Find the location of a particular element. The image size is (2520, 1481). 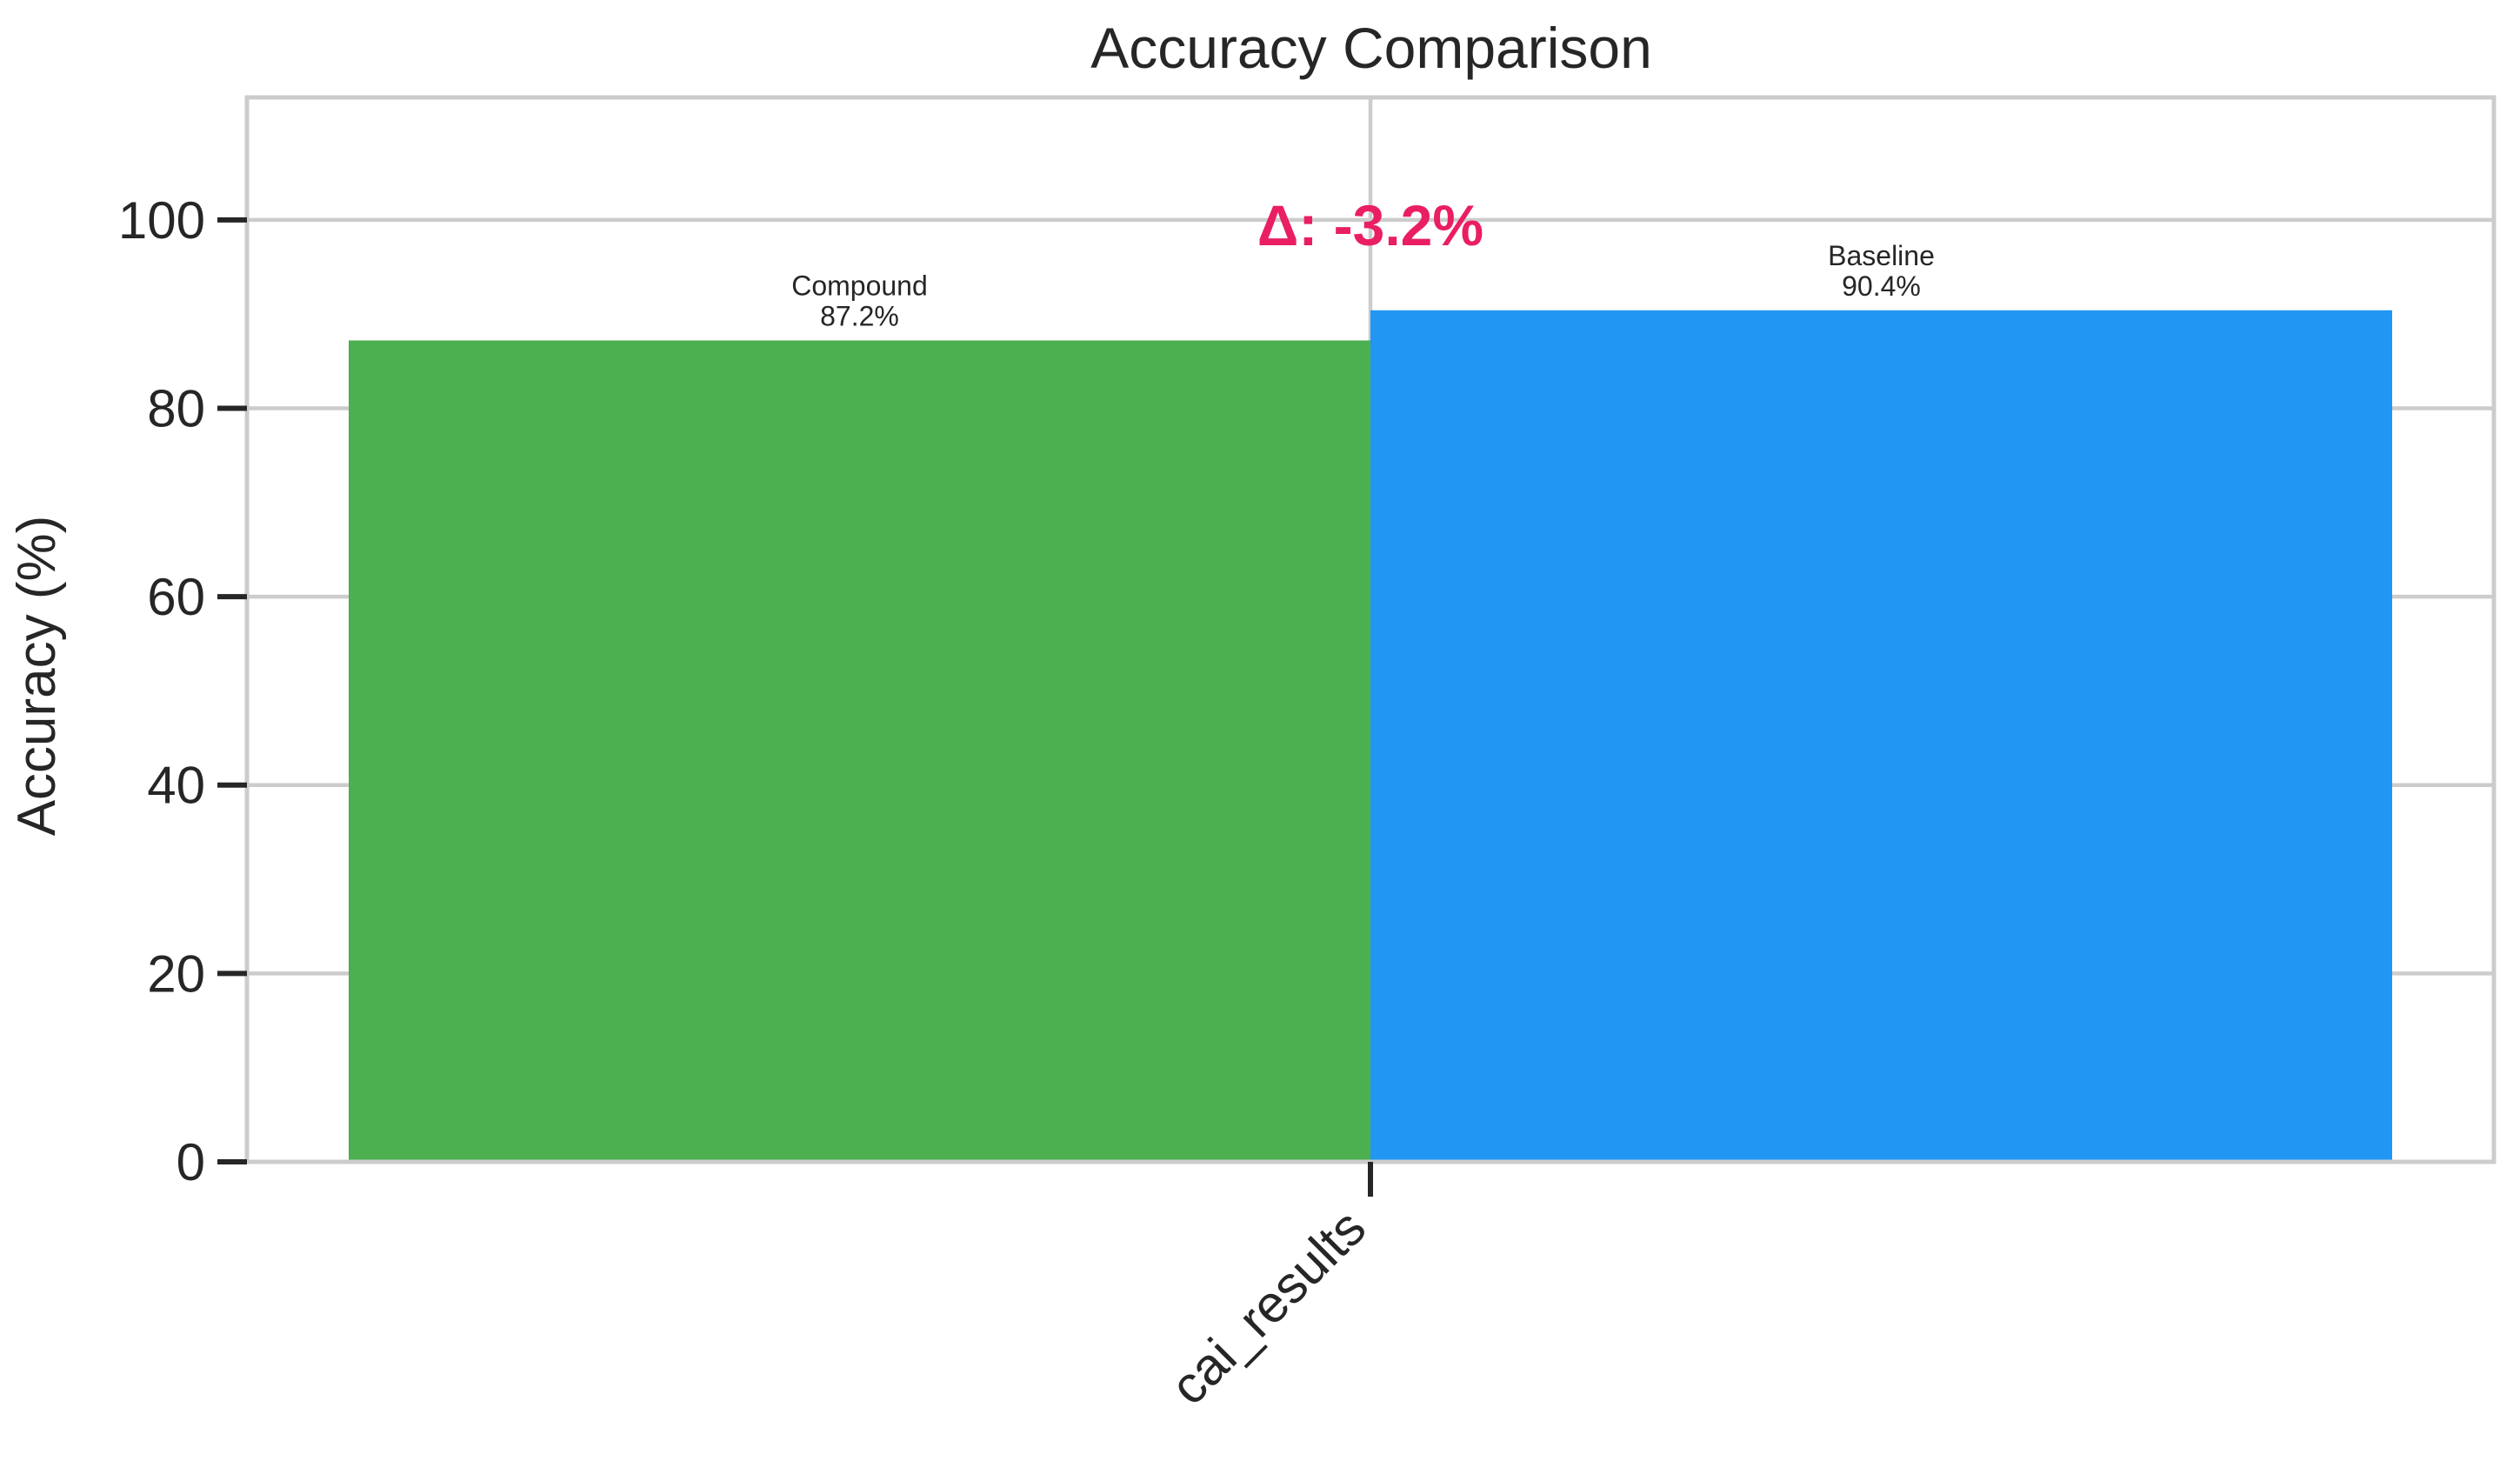

delta-annotation: Δ: -3.2% is located at coordinates (1370, 225).